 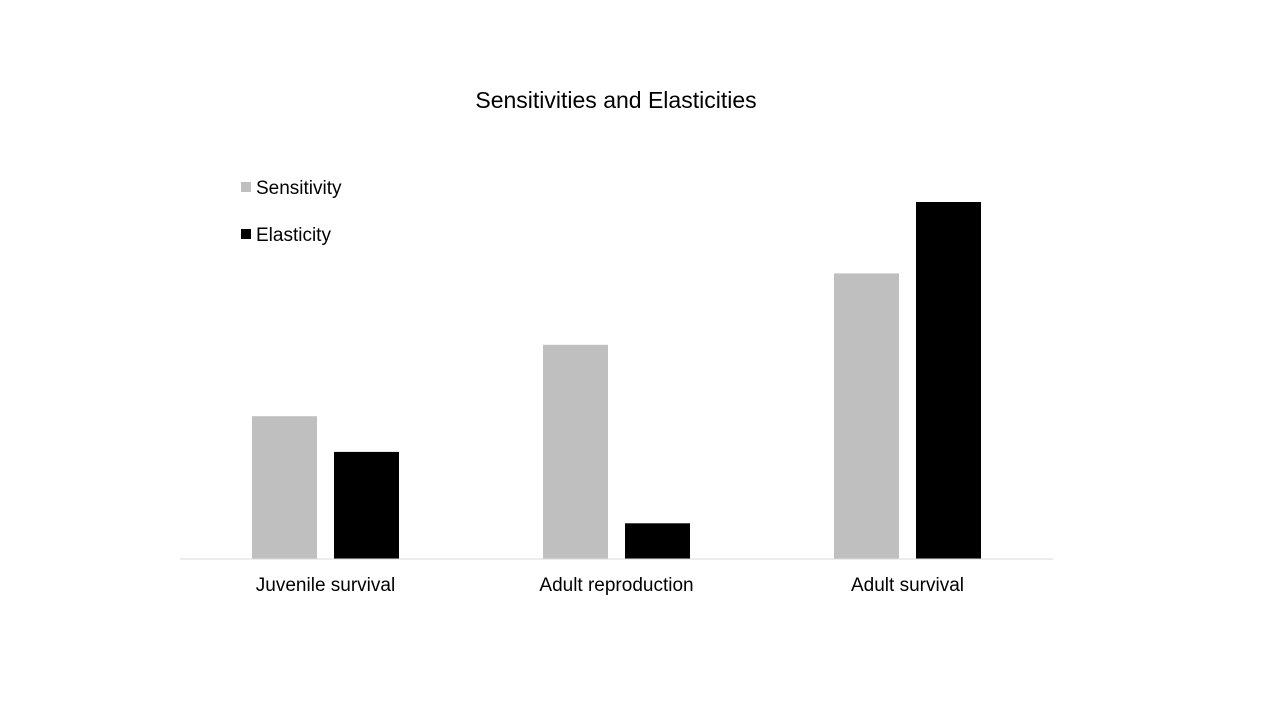 What do you see at coordinates (866, 416) in the screenshot?
I see `bar-sensitivity-adult-survival` at bounding box center [866, 416].